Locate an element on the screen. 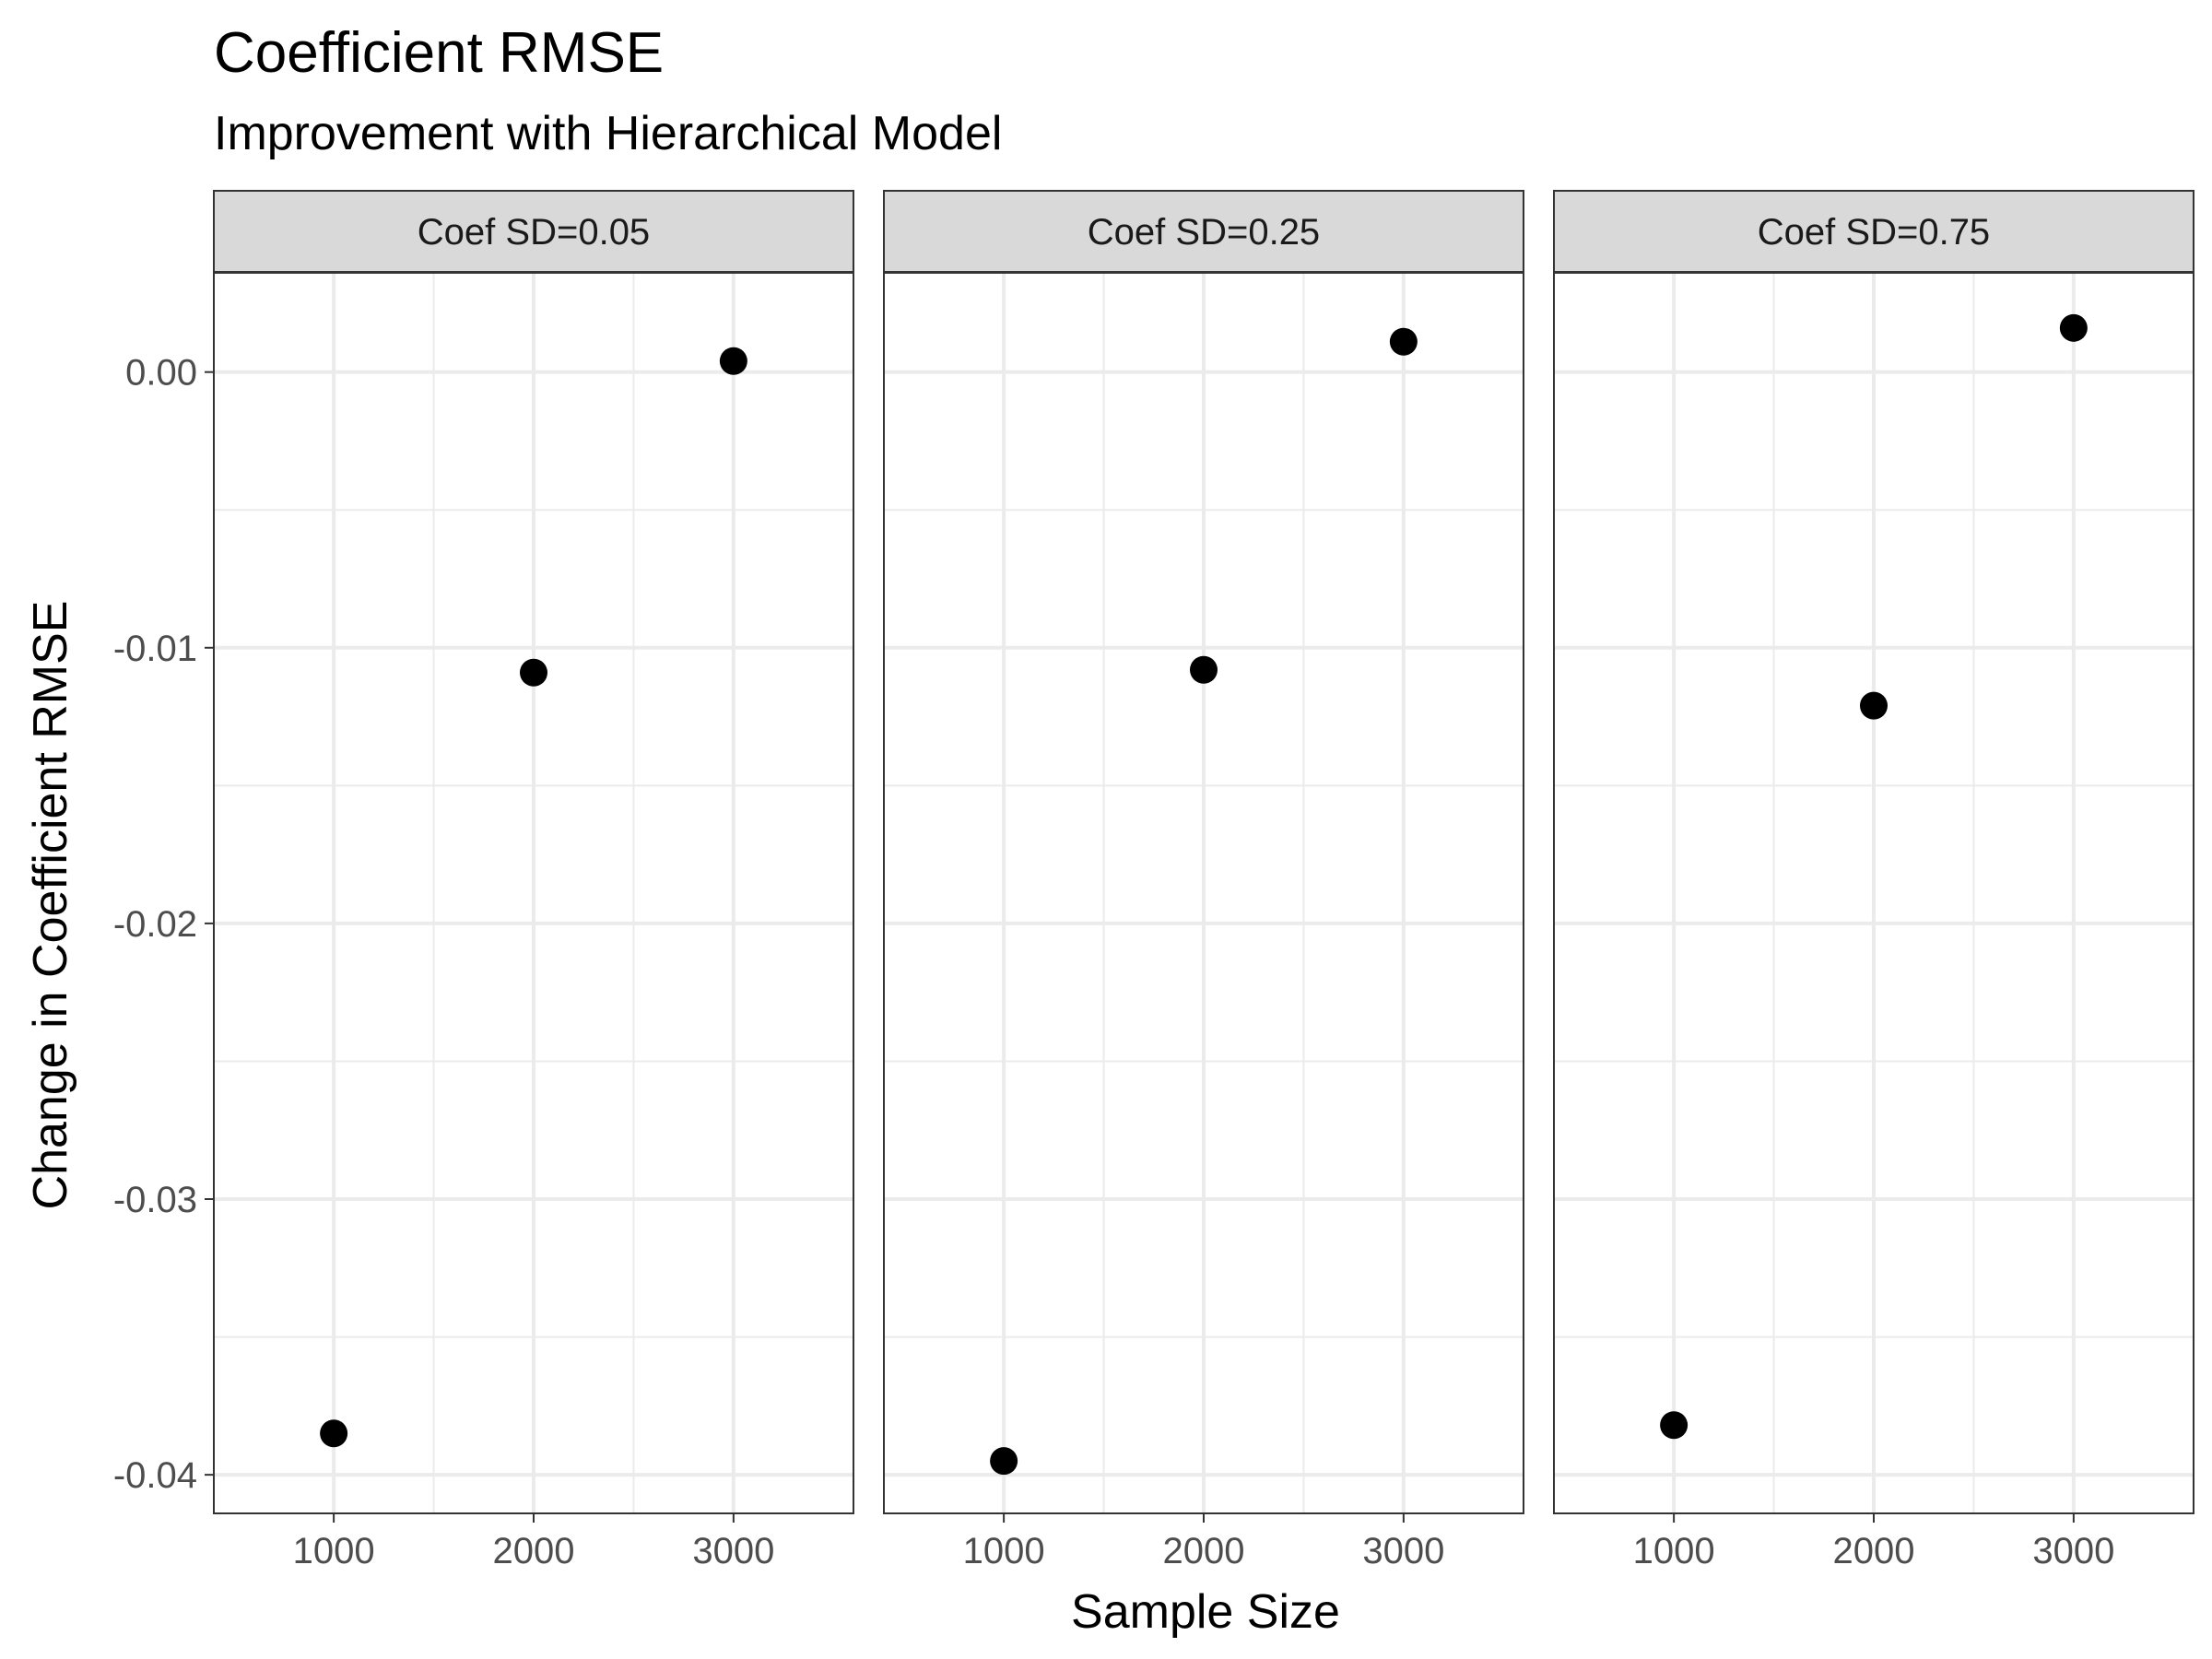 The width and height of the screenshot is (2212, 1659). facet-strip-label: Coef SD=0.75 is located at coordinates (1874, 232).